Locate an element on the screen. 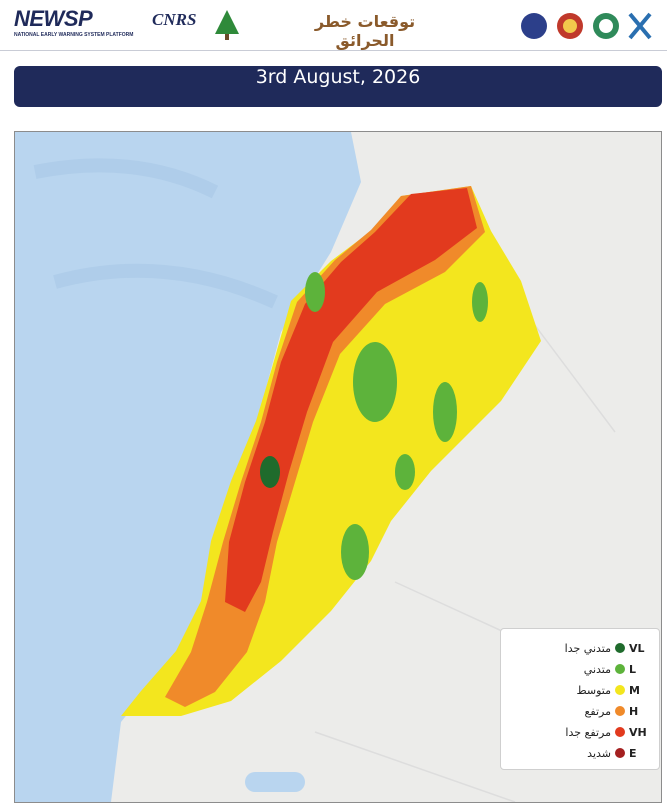 The width and height of the screenshot is (667, 811). cnrs-logo: CNRS is located at coordinates (174, 19).